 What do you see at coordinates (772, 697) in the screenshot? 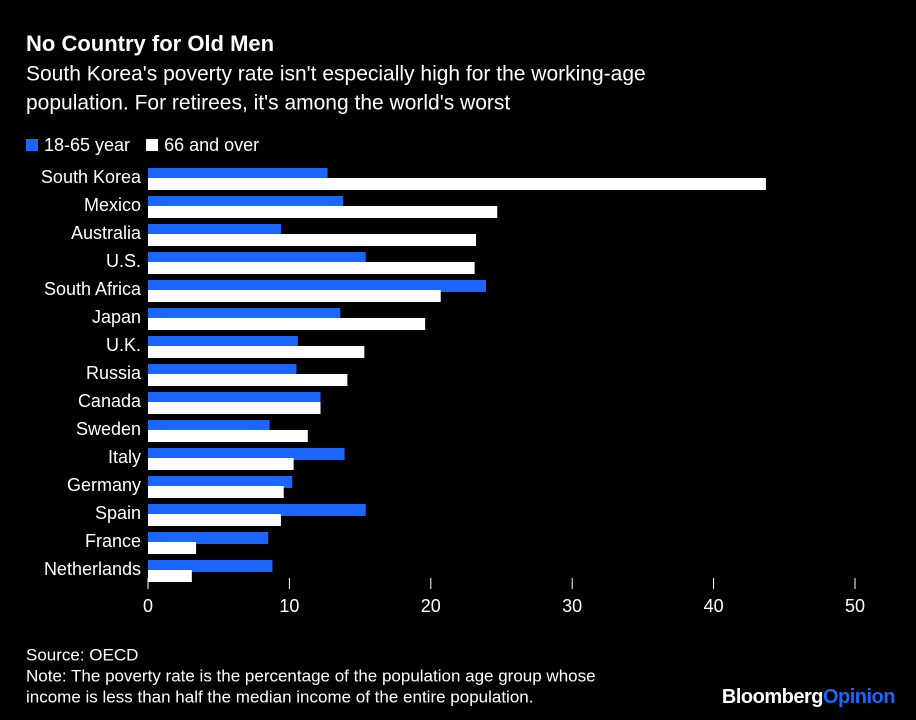
I see `brand-name: Bloomberg` at bounding box center [772, 697].